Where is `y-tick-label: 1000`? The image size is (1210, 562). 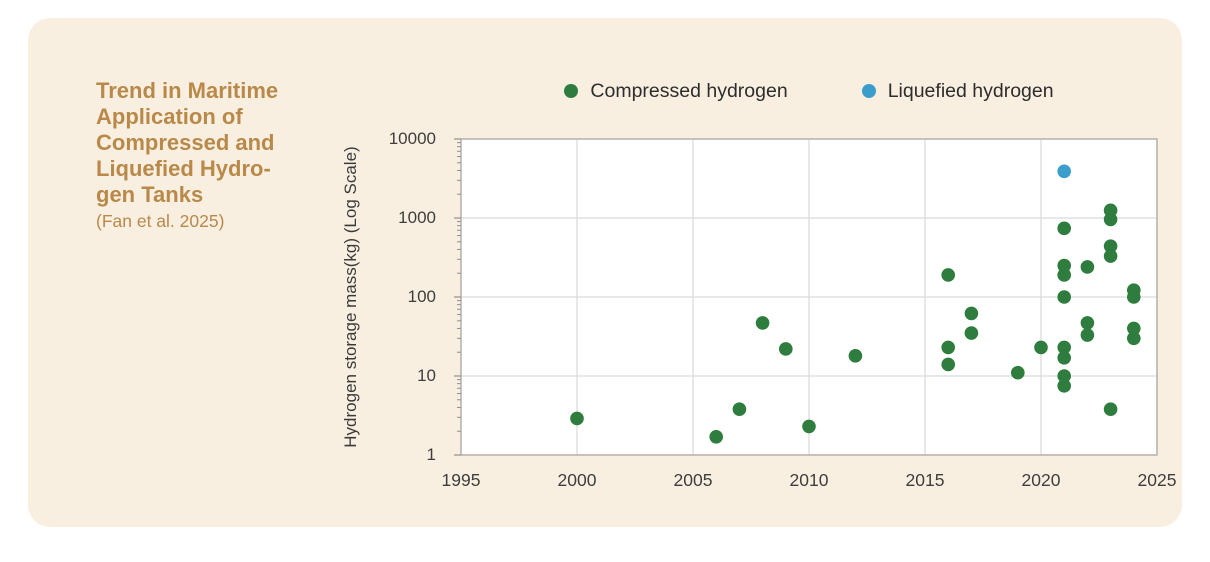 y-tick-label: 1000 is located at coordinates (417, 217).